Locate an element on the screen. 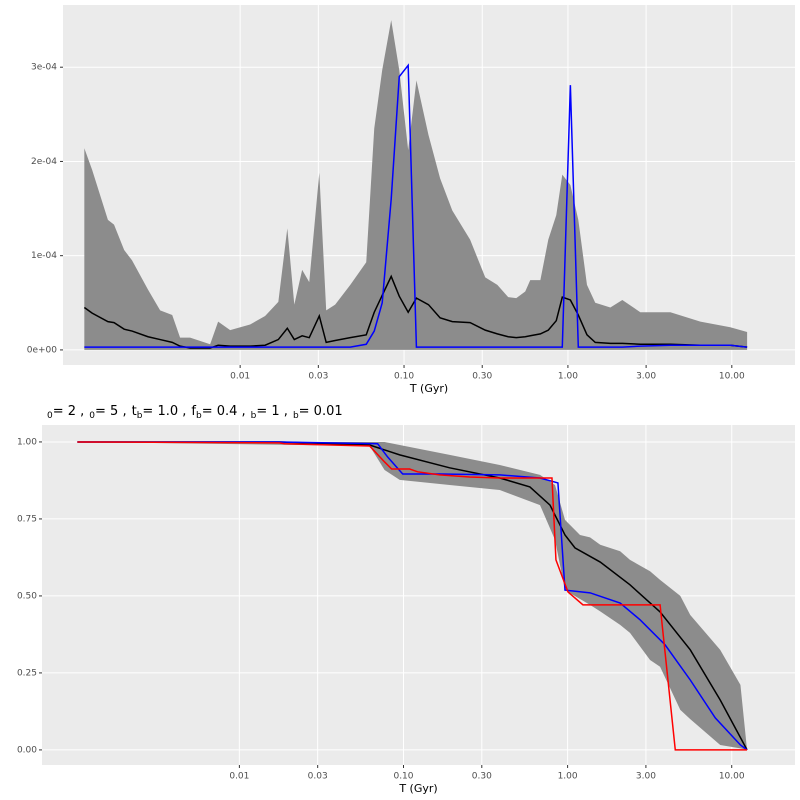  y-tick-label: 0.50 is located at coordinates (27, 596).